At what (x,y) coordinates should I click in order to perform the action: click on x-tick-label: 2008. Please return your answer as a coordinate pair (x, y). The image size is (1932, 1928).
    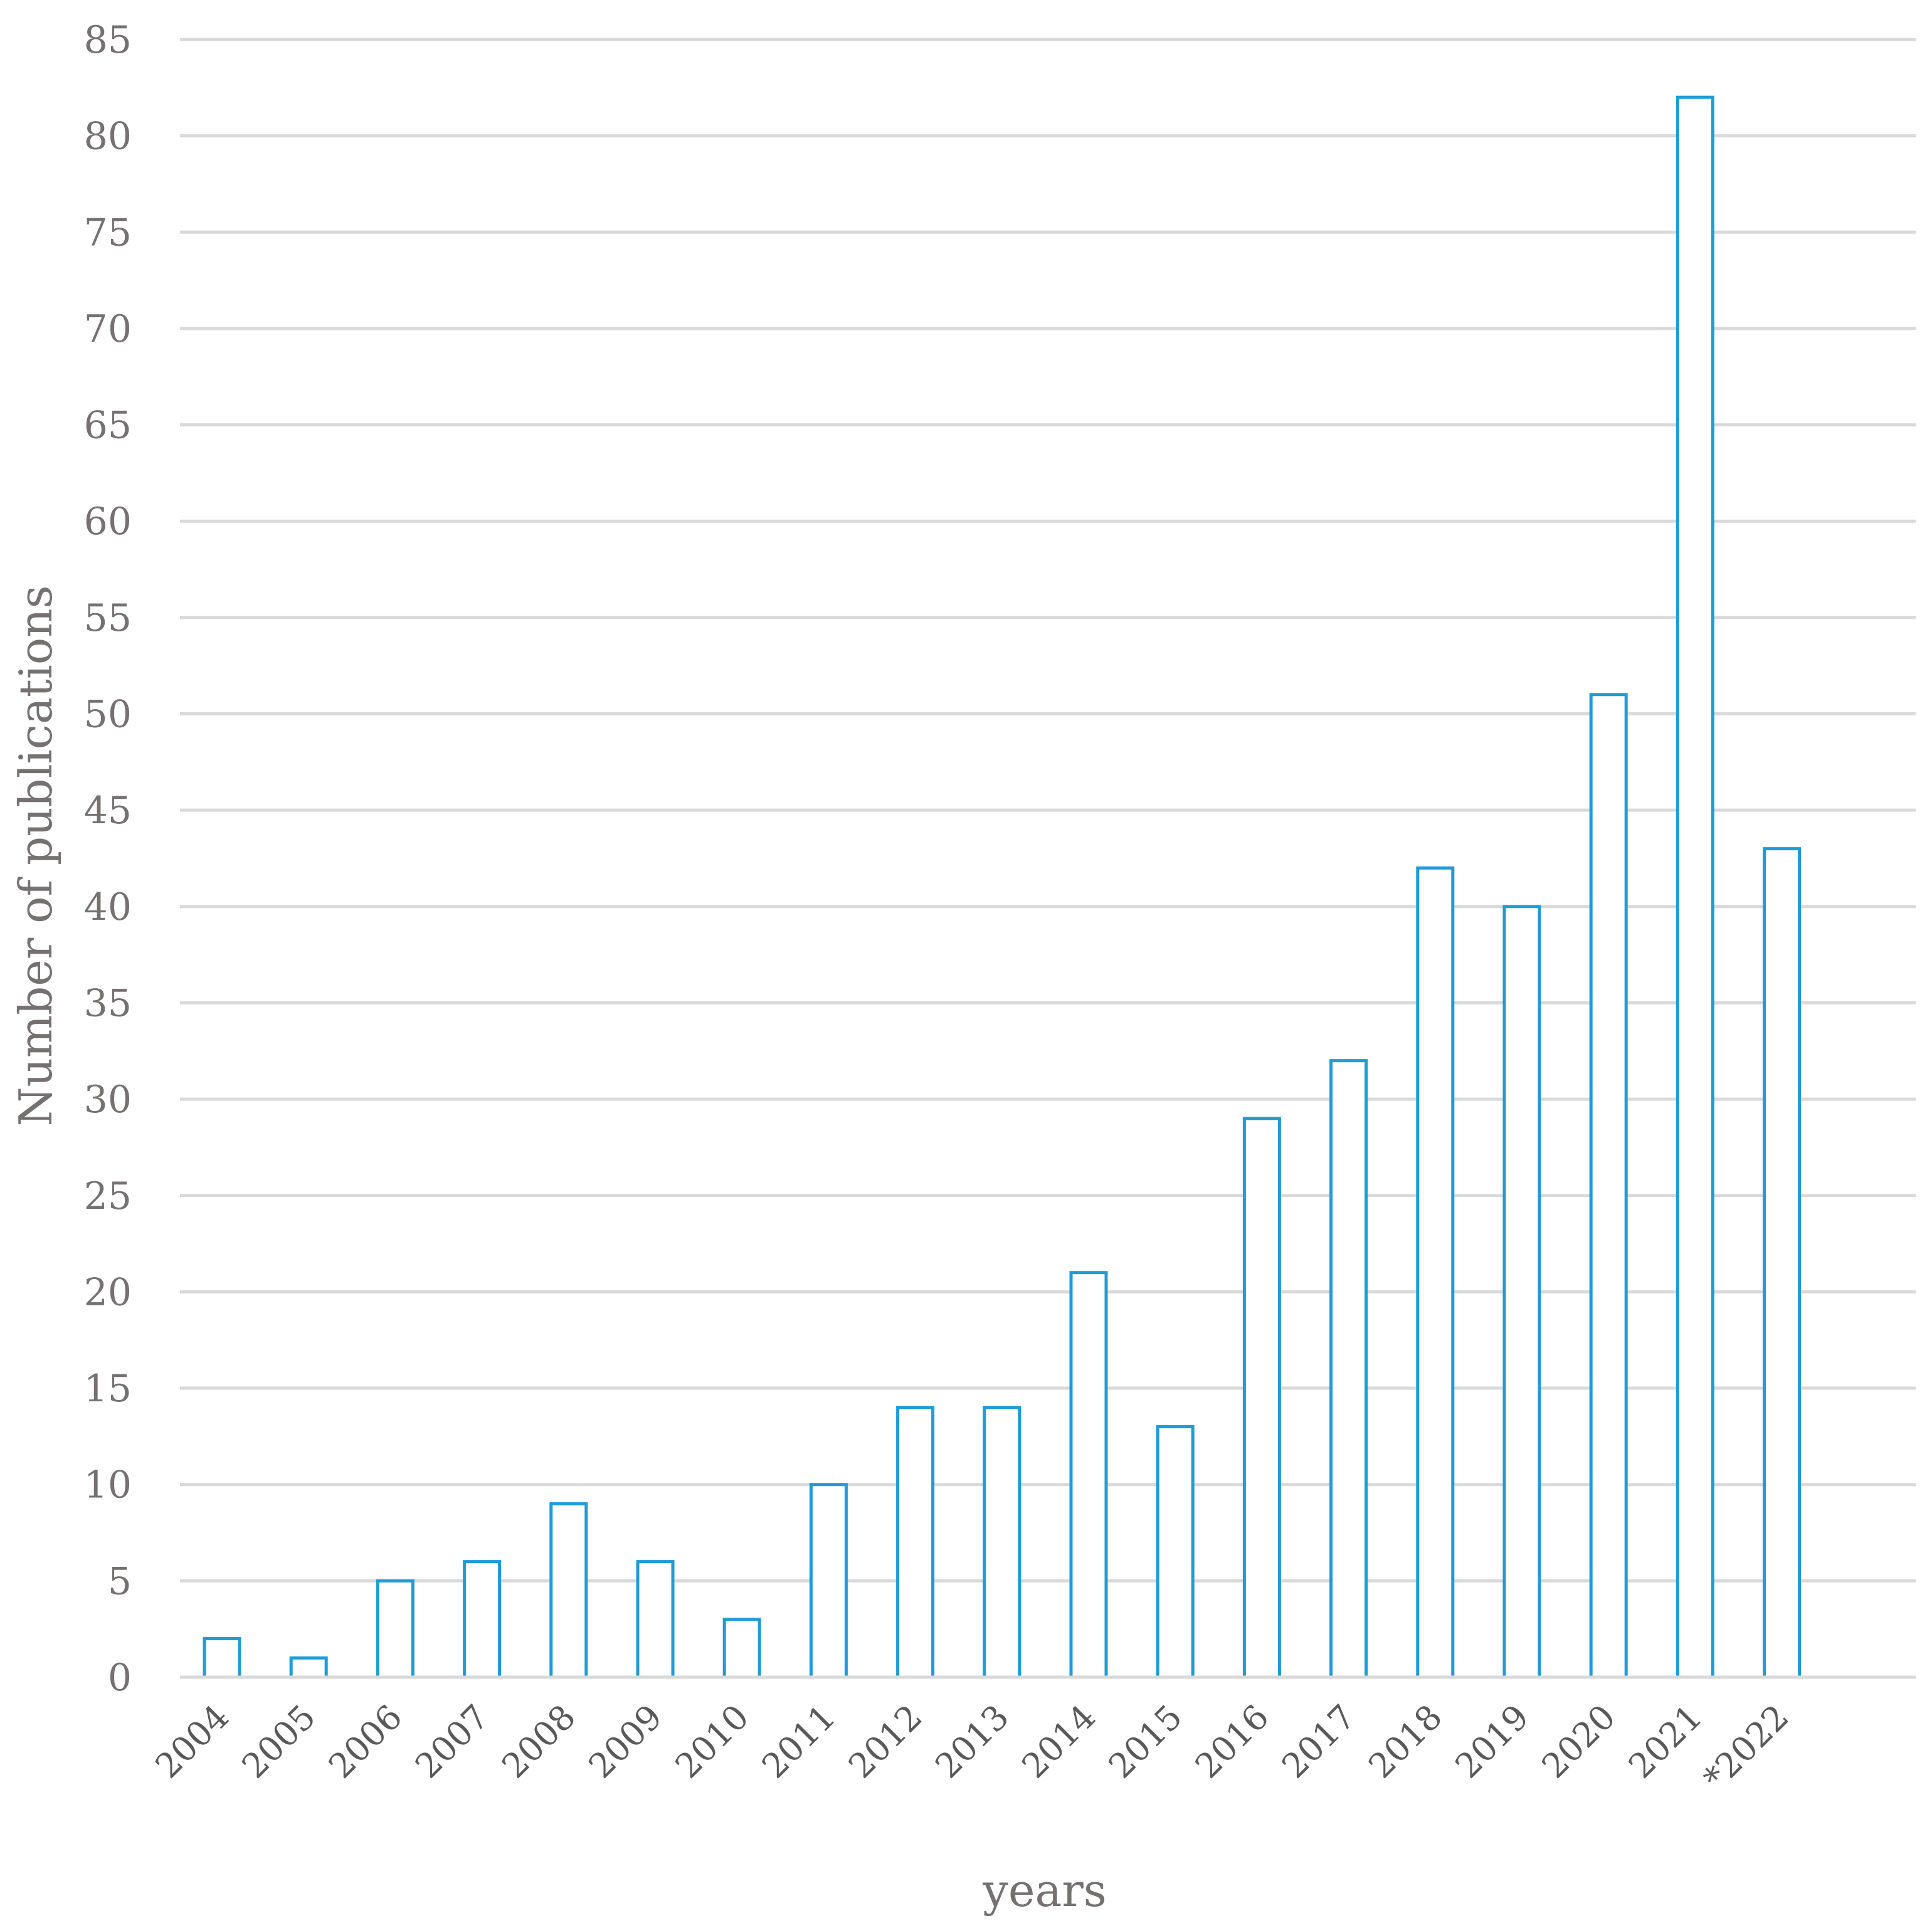
    Looking at the image, I should click on (538, 1741).